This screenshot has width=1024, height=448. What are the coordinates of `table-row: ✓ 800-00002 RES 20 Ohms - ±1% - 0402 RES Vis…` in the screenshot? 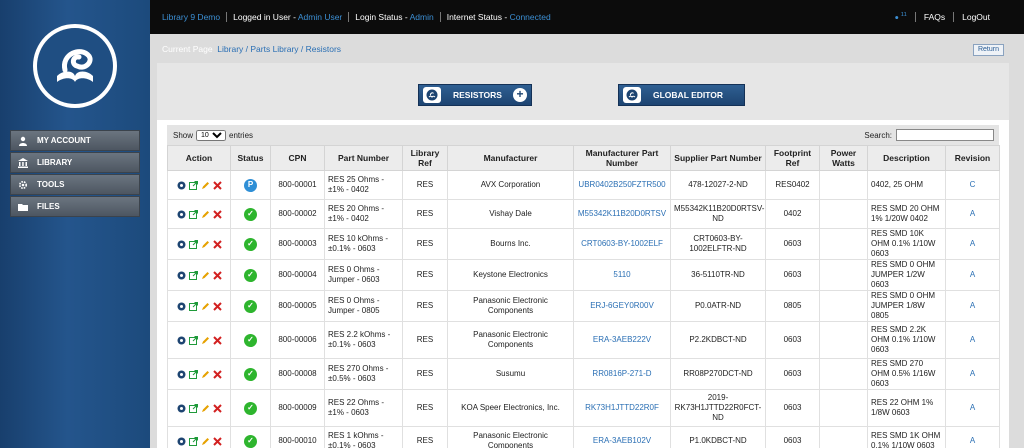 It's located at (583, 214).